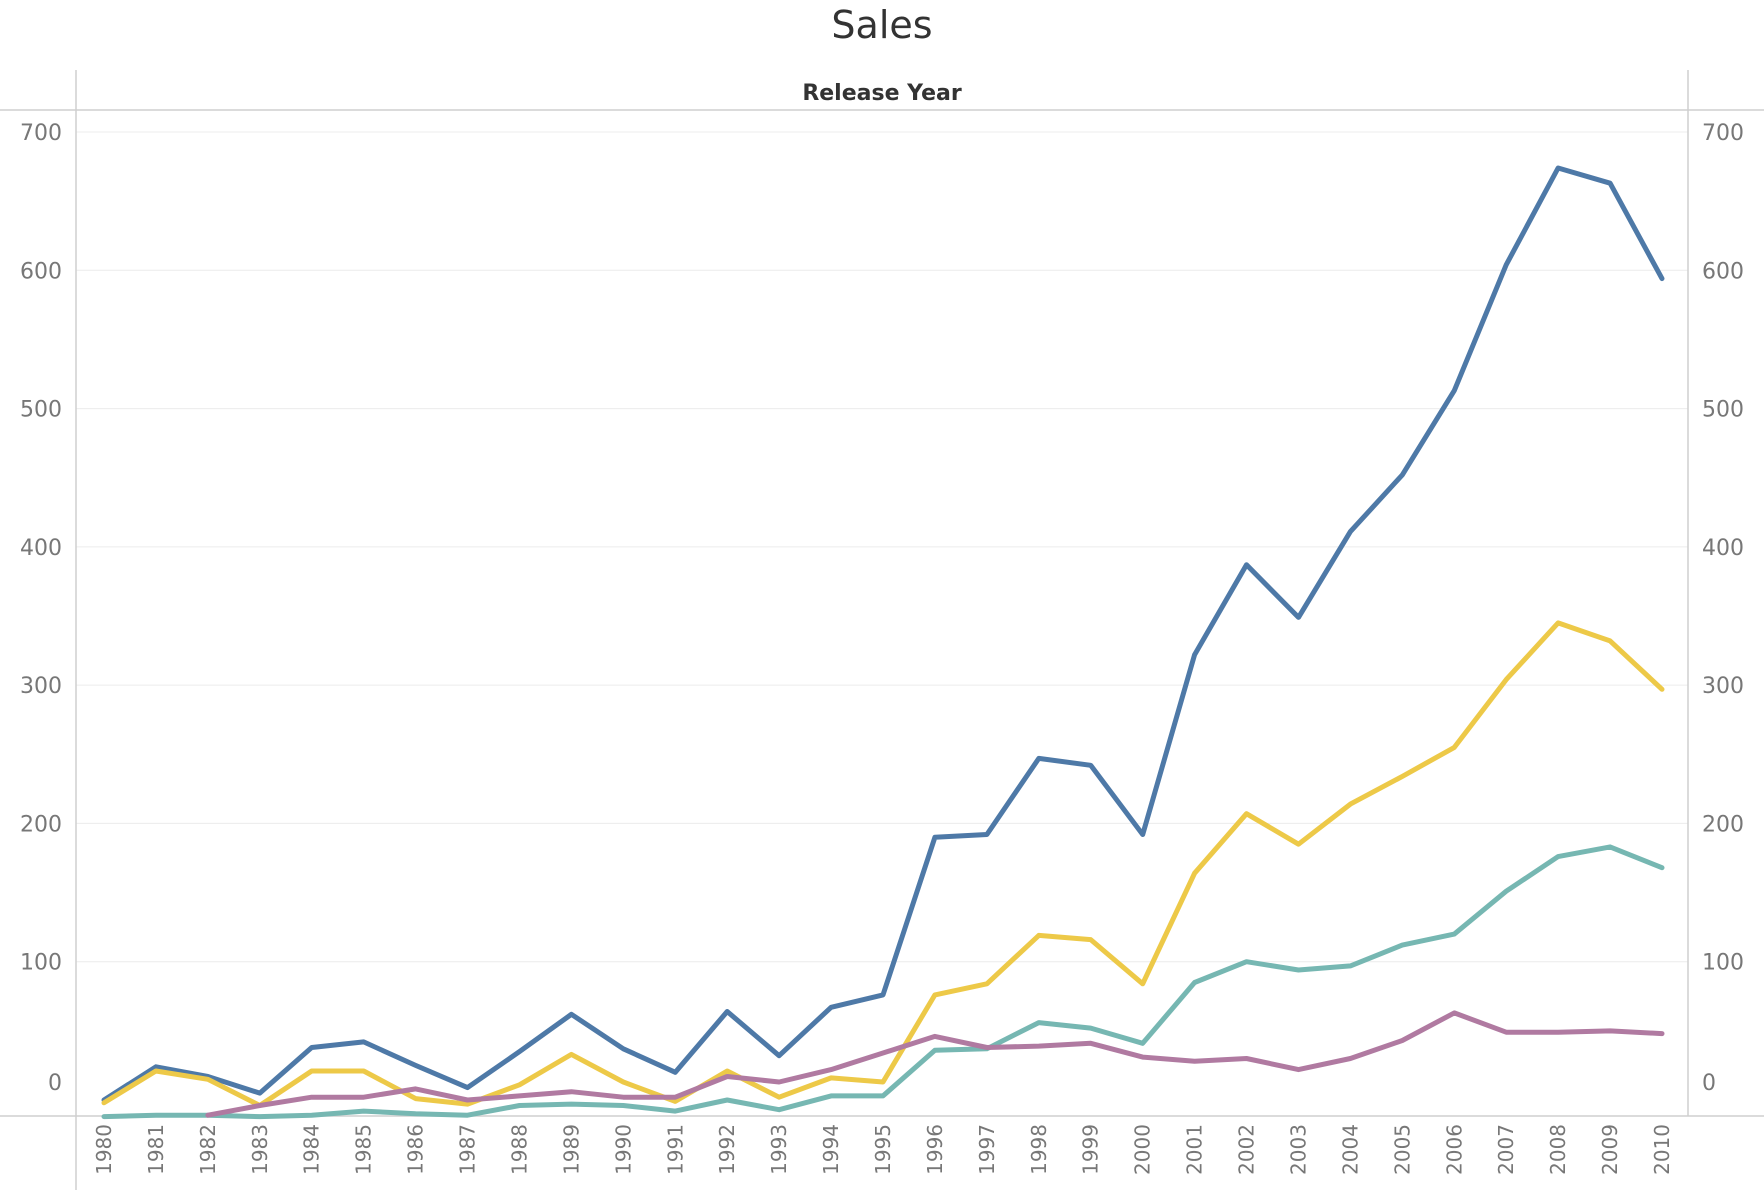  I want to click on x-tick-label: 1984, so click(312, 1149).